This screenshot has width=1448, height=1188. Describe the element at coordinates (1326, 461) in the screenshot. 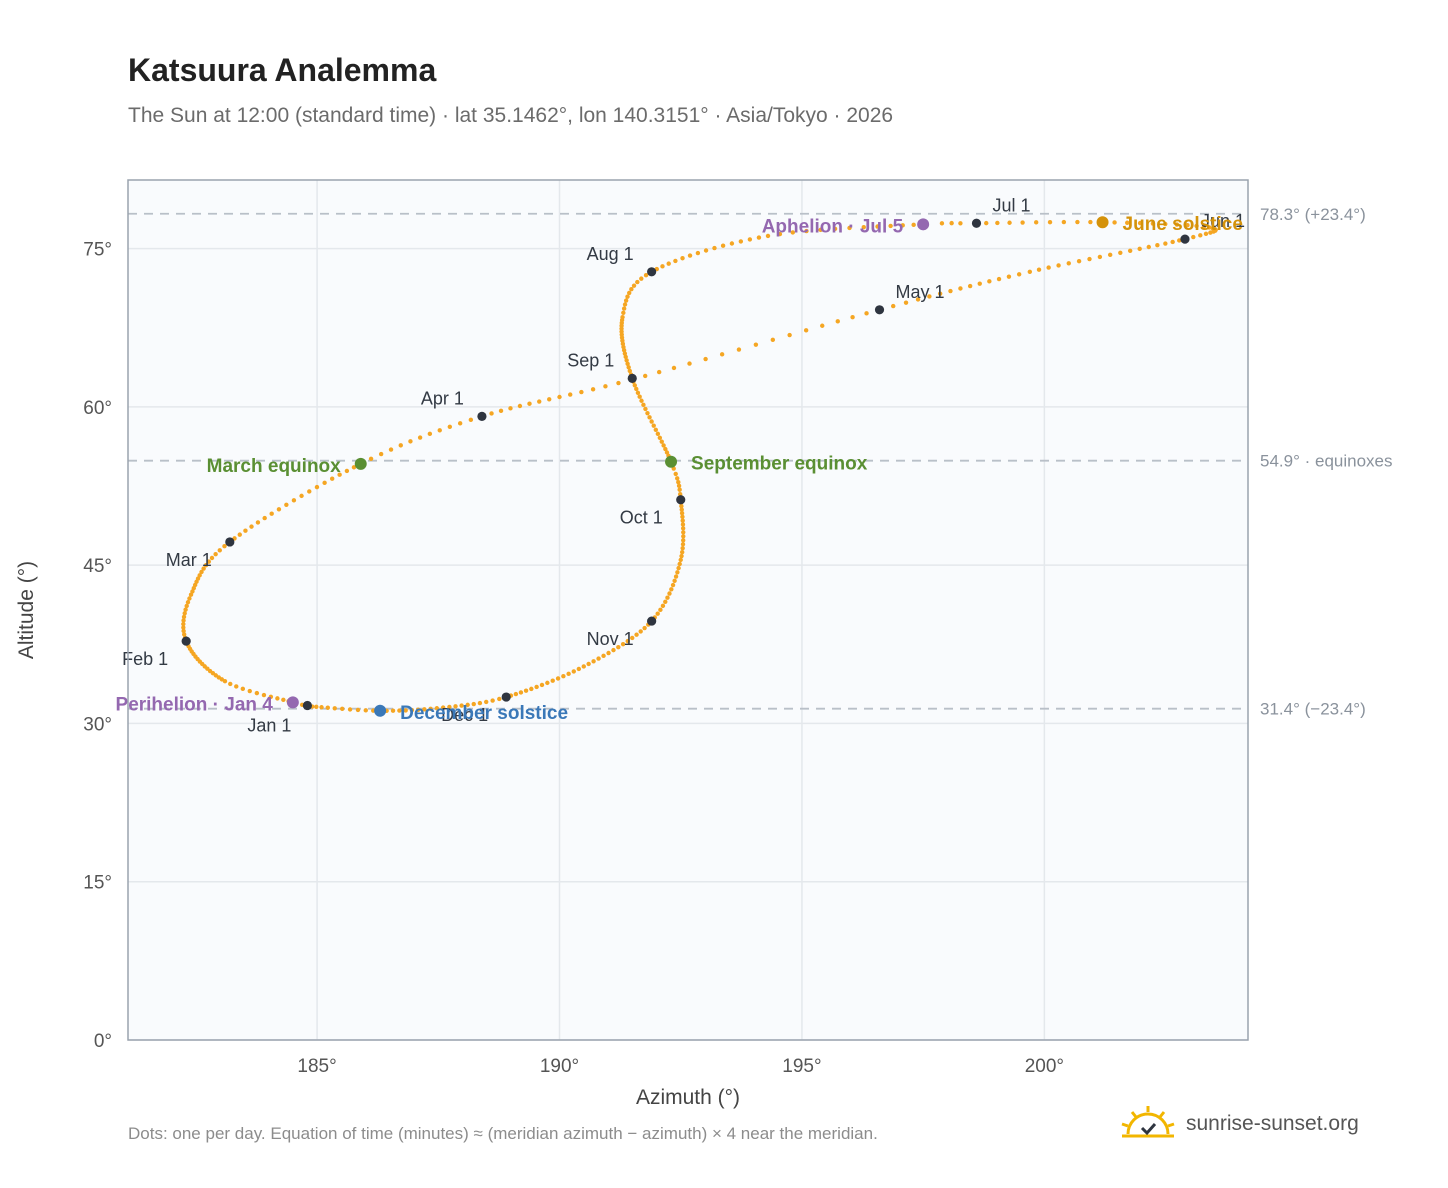

I see `reference-line-label: 54.9° · equinoxes` at that location.